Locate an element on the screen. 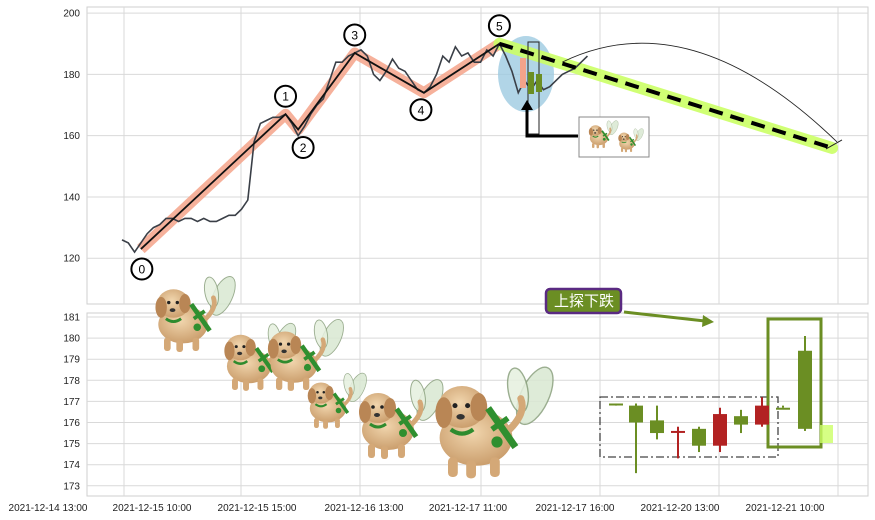 The height and width of the screenshot is (520, 875). top-y-tick-label: 160 is located at coordinates (71, 136).